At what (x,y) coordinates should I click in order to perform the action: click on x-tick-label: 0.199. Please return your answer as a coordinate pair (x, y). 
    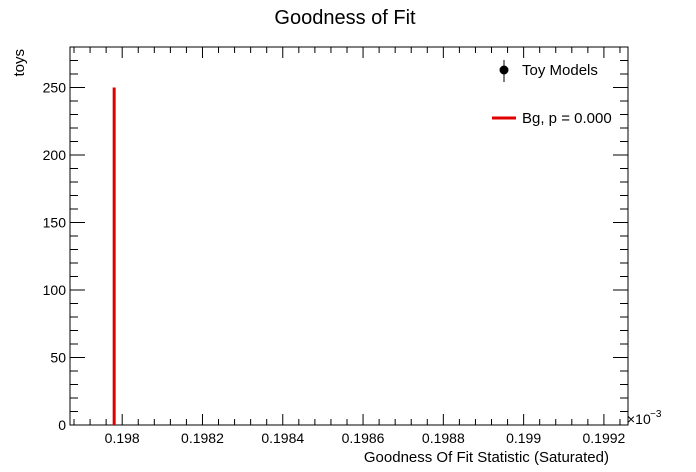
    Looking at the image, I should click on (523, 438).